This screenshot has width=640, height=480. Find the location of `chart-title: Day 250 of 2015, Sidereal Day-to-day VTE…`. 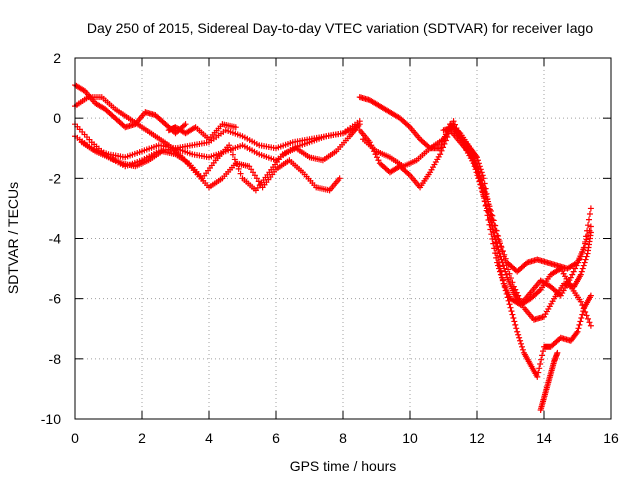

chart-title: Day 250 of 2015, Sidereal Day-to-day VTE… is located at coordinates (340, 28).